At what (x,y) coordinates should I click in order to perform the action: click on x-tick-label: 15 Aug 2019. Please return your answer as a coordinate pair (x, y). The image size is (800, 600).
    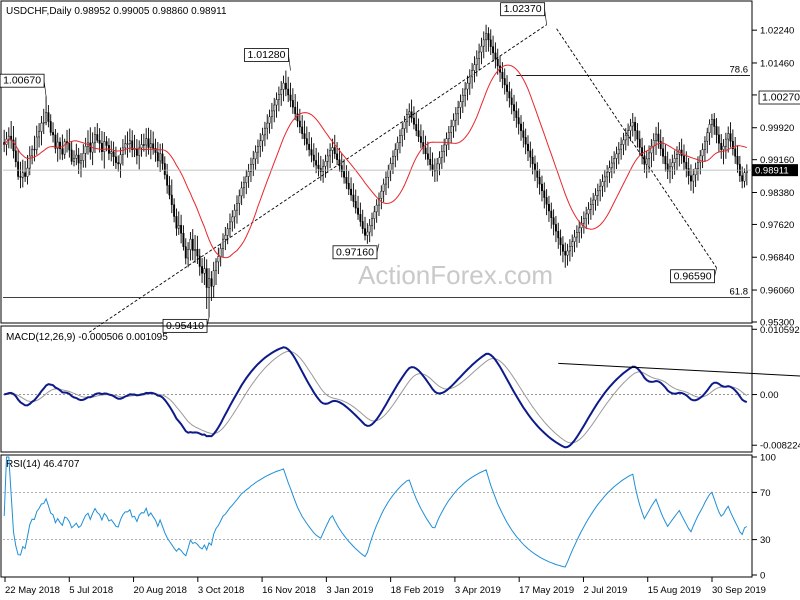
    Looking at the image, I should click on (674, 590).